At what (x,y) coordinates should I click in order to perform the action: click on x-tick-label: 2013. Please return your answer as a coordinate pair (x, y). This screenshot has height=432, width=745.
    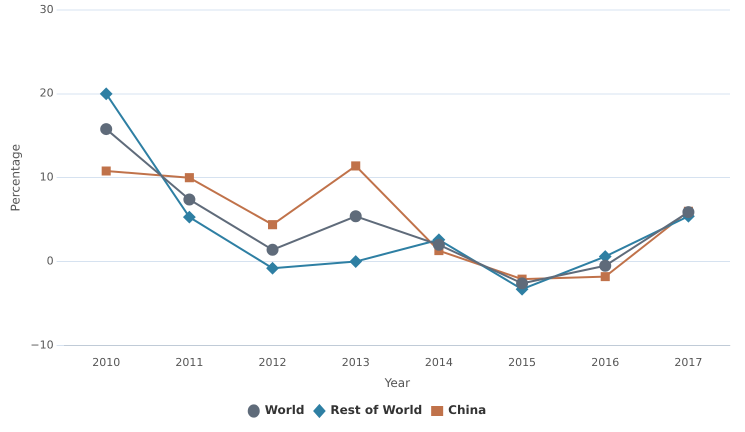
    Looking at the image, I should click on (356, 362).